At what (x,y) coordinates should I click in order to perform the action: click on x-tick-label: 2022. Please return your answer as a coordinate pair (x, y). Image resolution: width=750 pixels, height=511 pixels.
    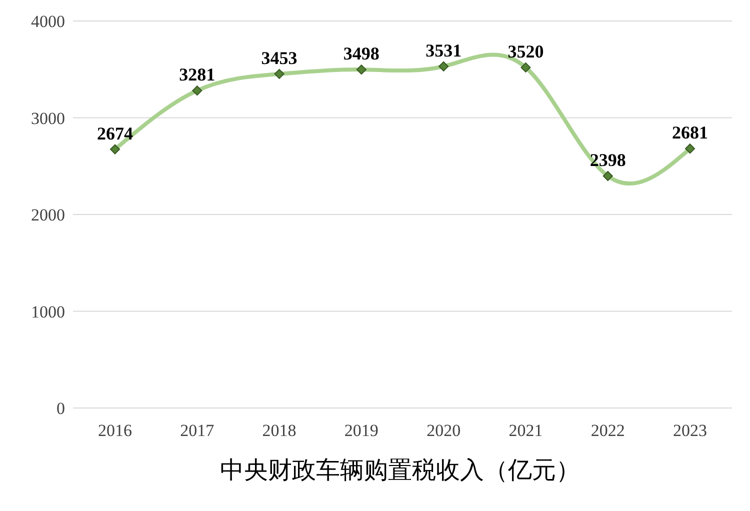
    Looking at the image, I should click on (607, 430).